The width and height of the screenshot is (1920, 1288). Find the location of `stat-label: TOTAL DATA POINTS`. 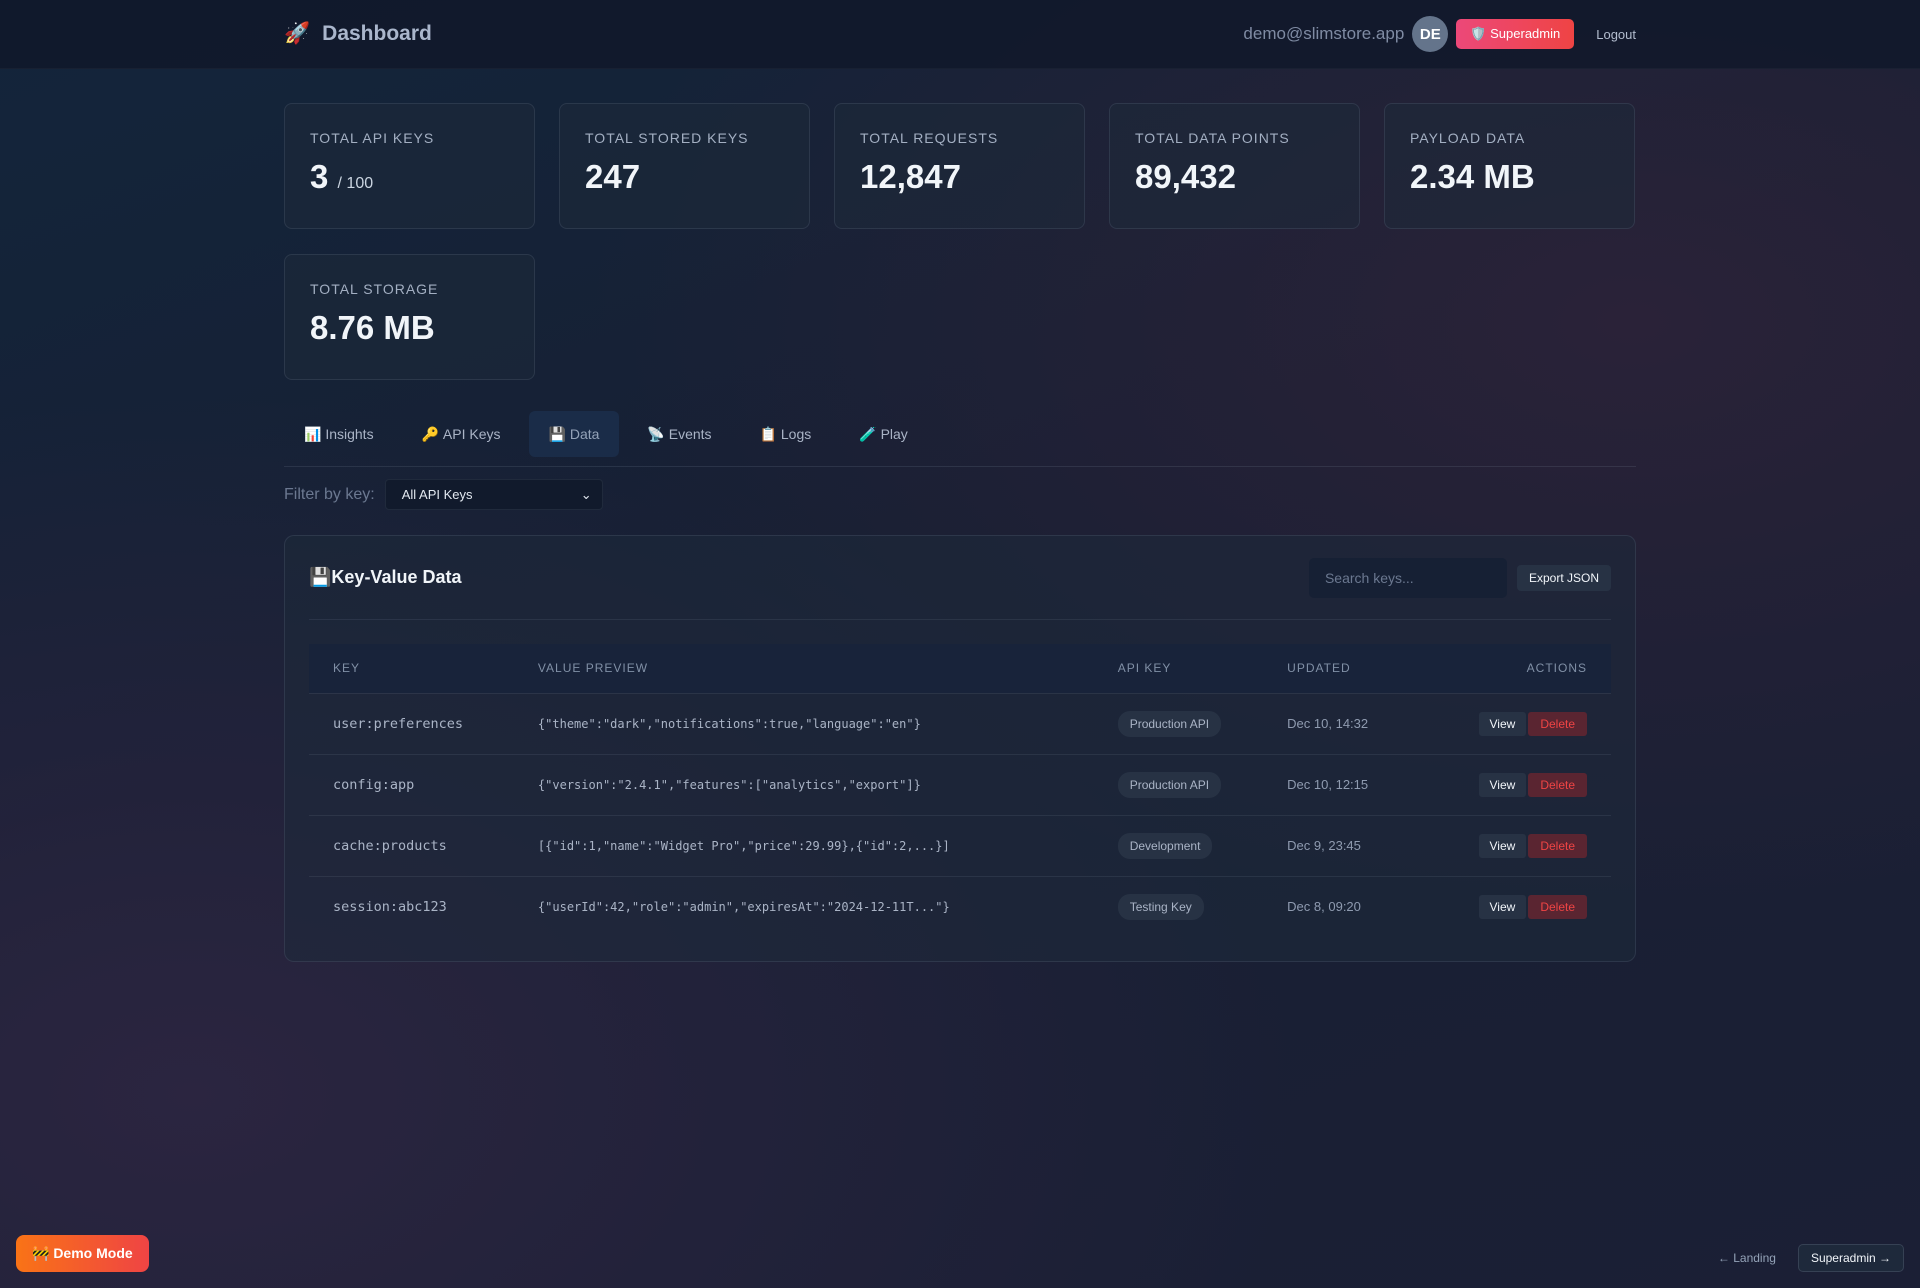

stat-label: TOTAL DATA POINTS is located at coordinates (1212, 138).